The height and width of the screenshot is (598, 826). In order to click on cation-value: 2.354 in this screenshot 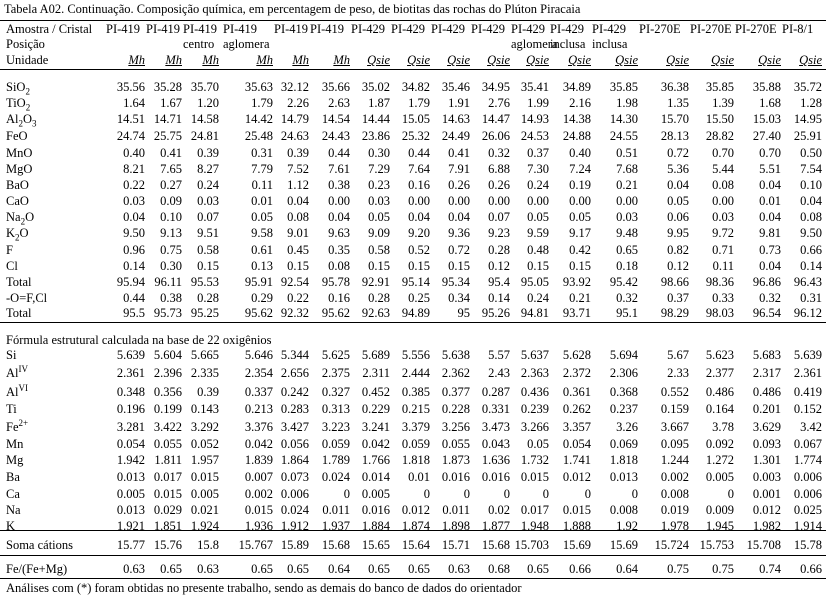, I will do `click(258, 373)`.